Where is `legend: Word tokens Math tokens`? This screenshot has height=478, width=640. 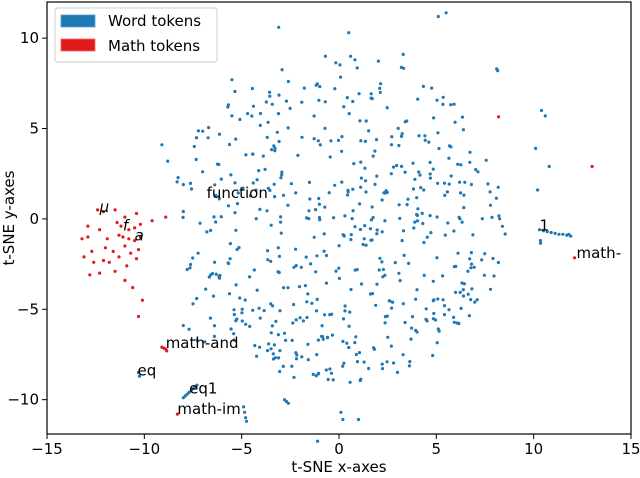
legend: Word tokens Math tokens is located at coordinates (136, 35).